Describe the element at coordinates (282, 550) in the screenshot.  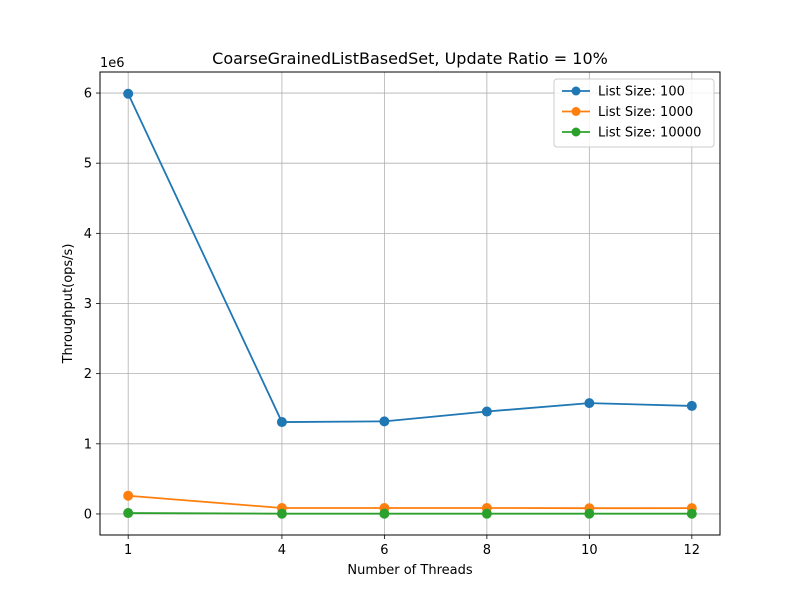
I see `x-tick-label: 4` at that location.